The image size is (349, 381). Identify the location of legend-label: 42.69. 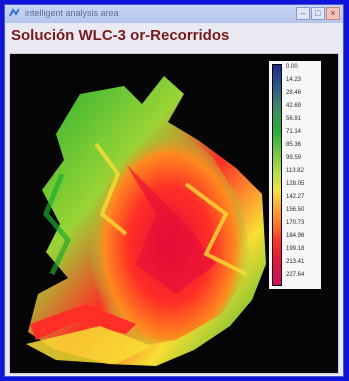
(294, 106).